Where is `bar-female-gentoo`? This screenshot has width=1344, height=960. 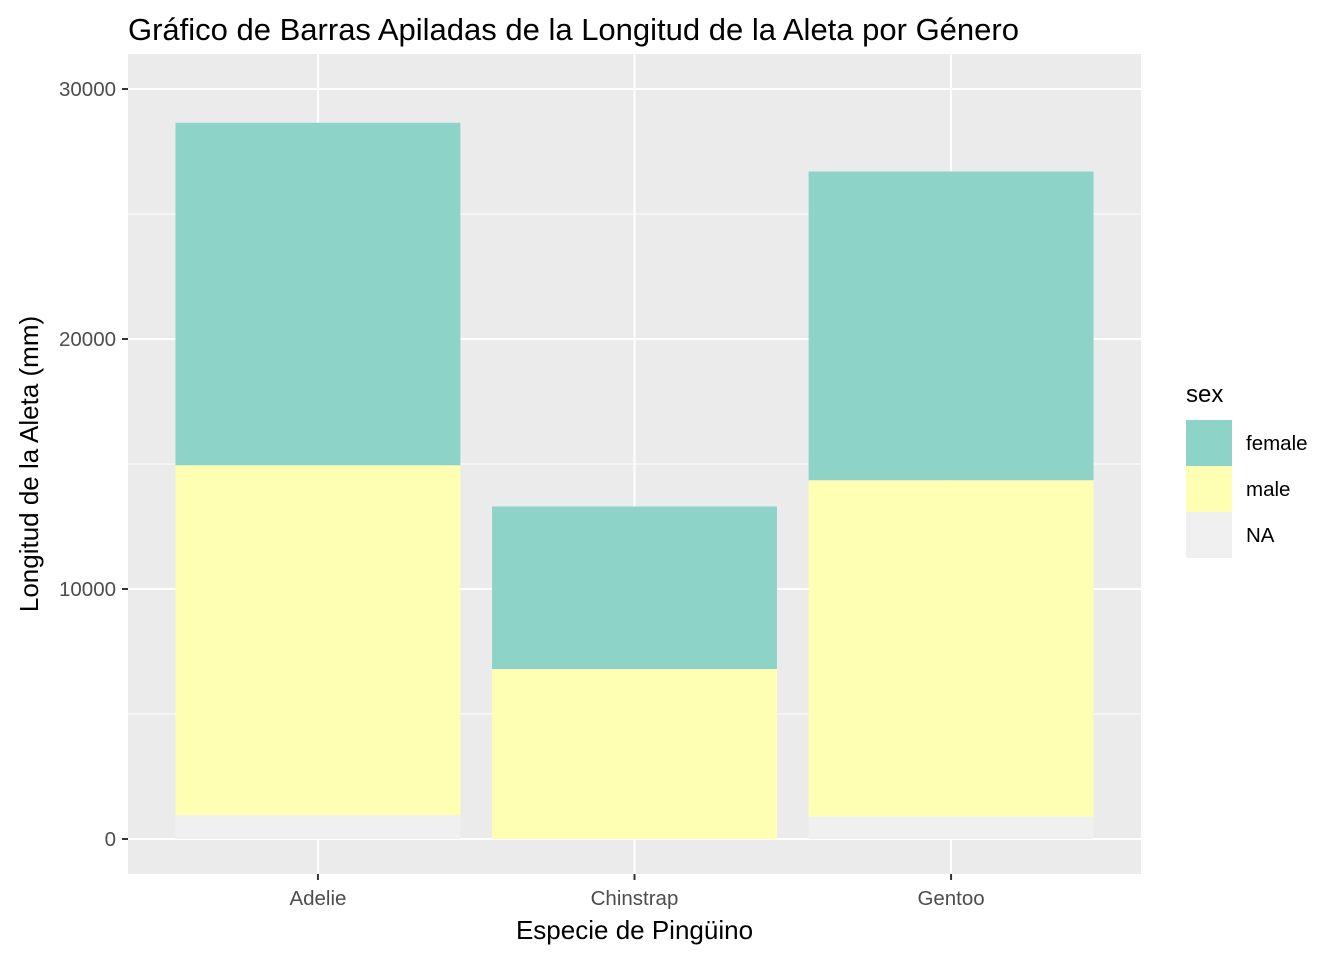 bar-female-gentoo is located at coordinates (951, 326).